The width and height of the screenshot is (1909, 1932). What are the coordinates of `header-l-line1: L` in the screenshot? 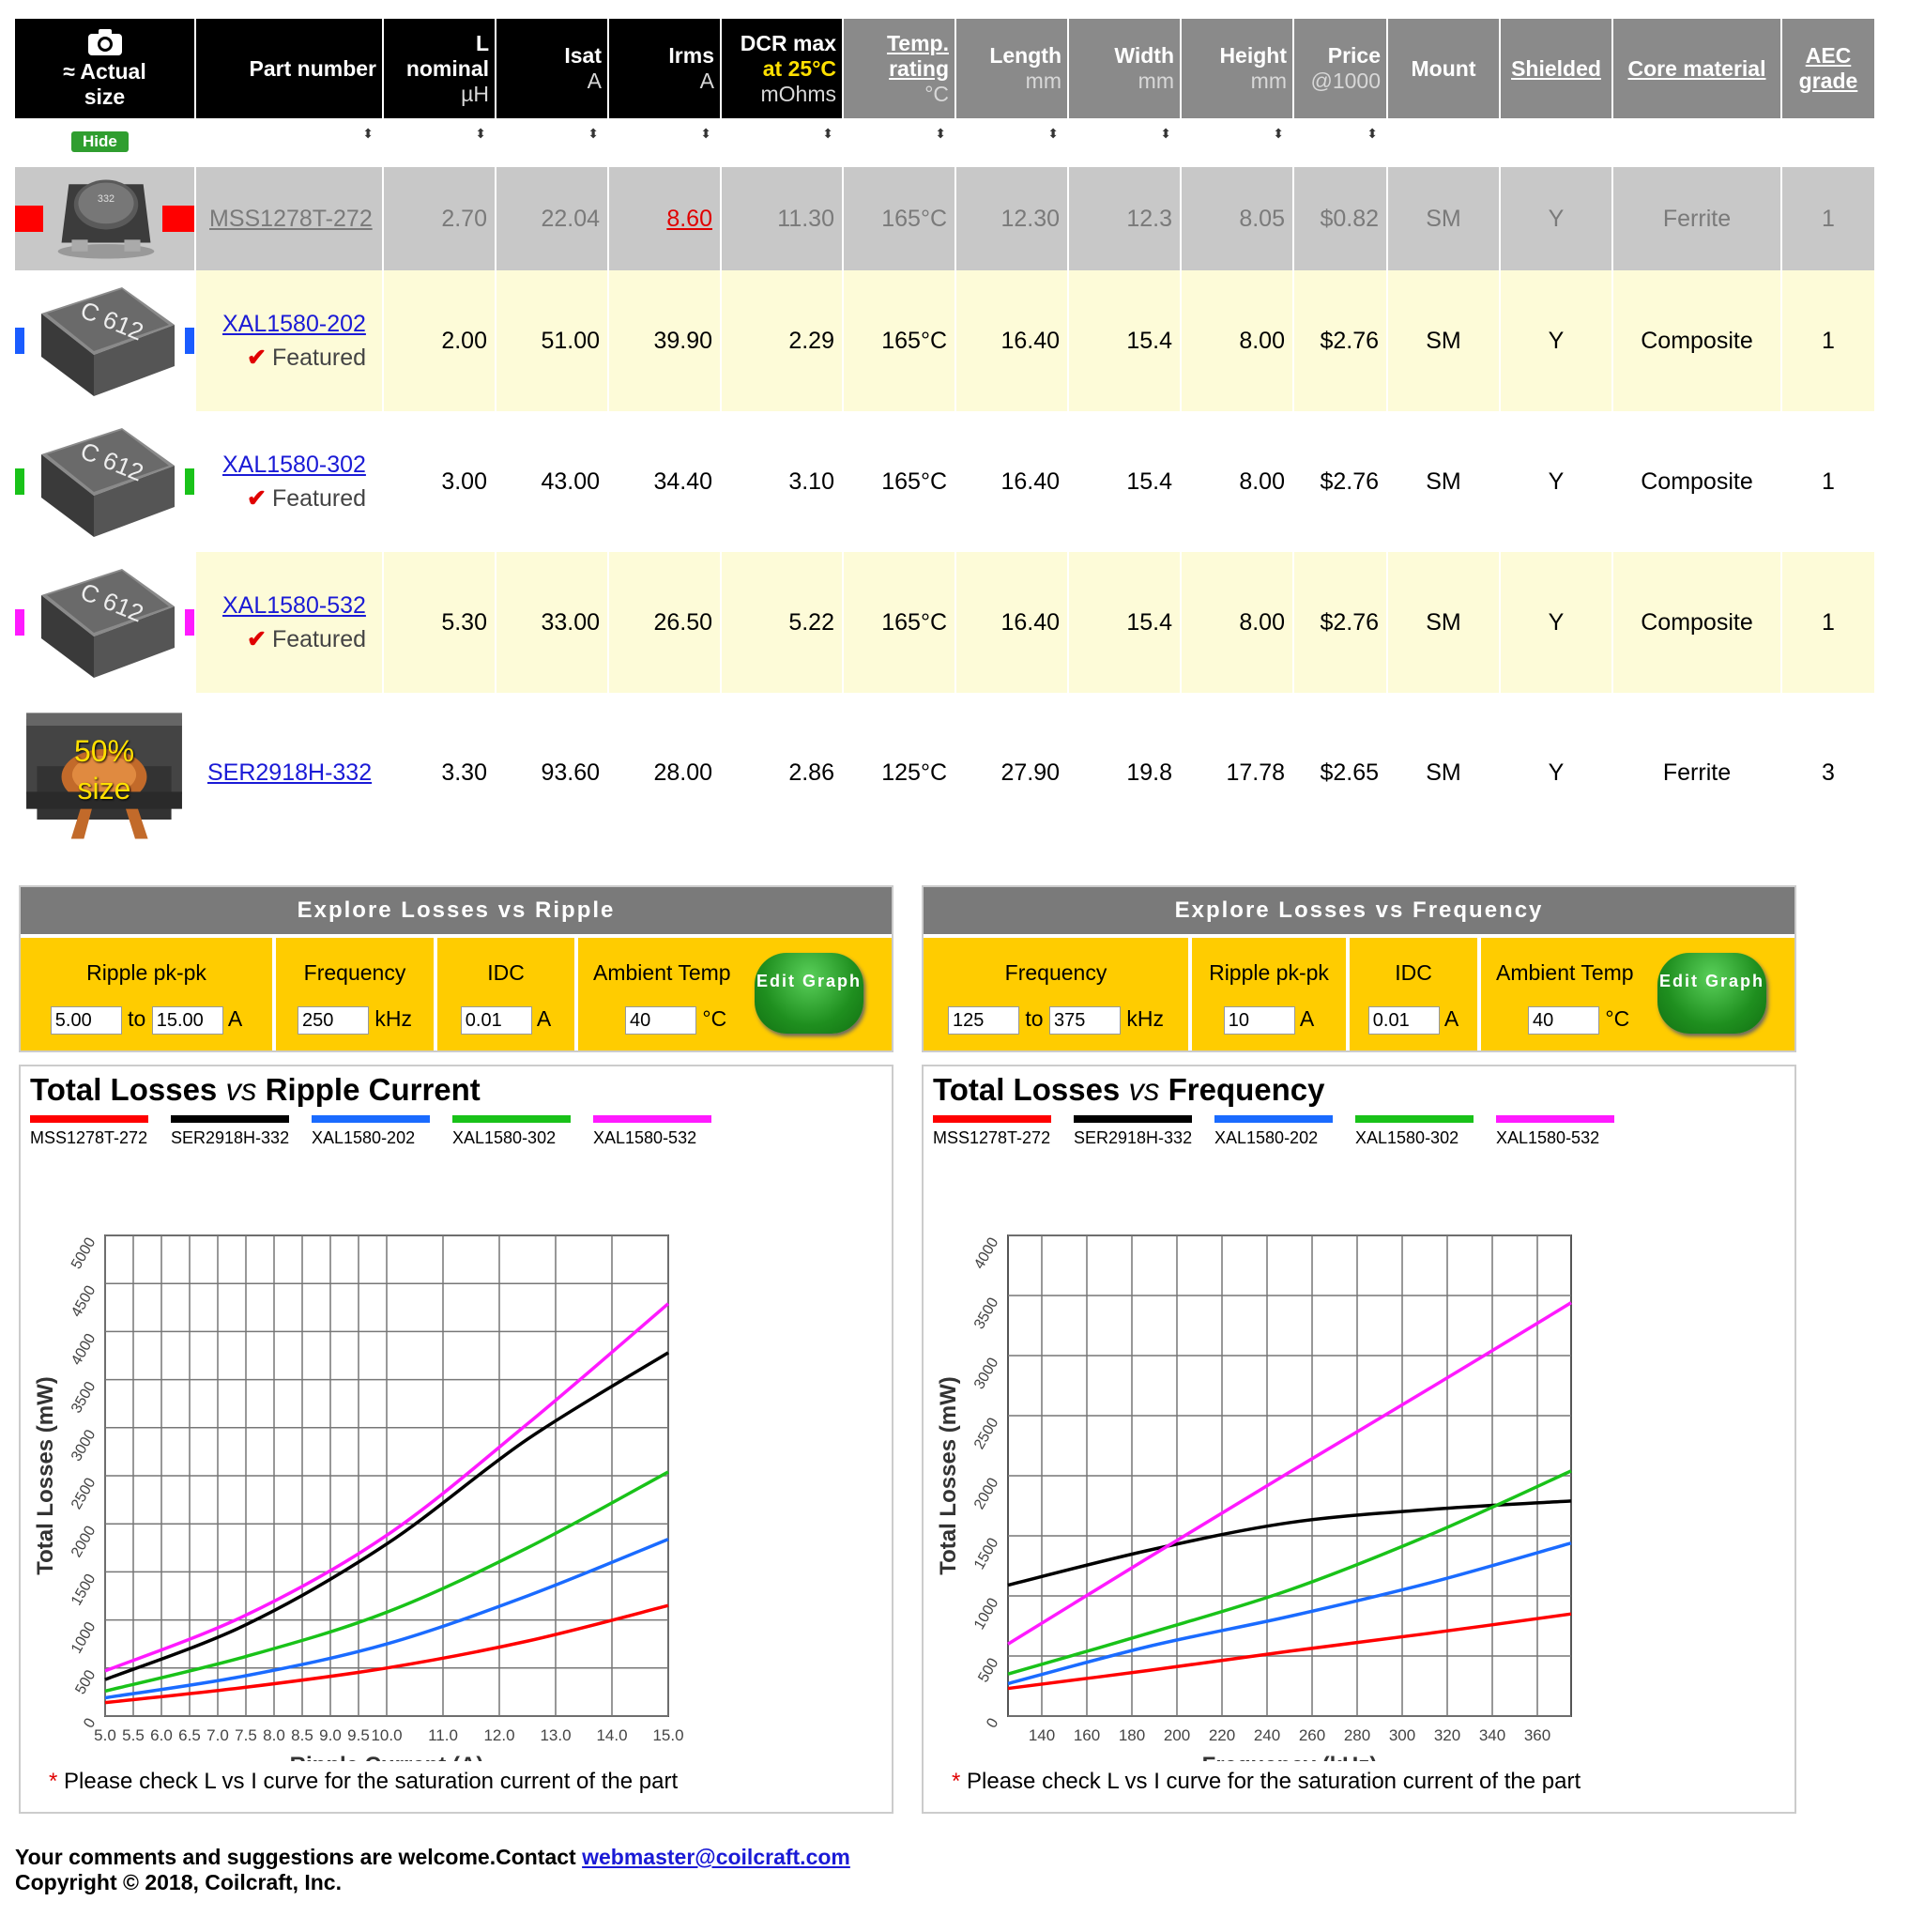 It's located at (482, 43).